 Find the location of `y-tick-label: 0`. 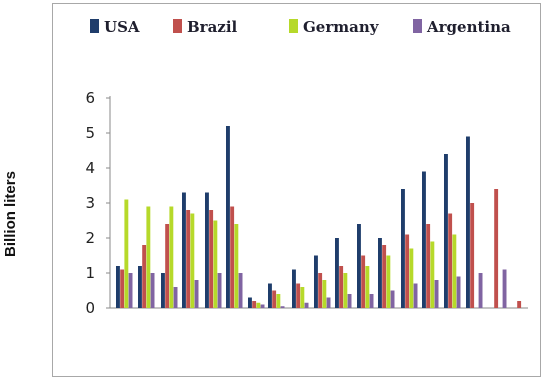

y-tick-label: 0 is located at coordinates (90, 308).